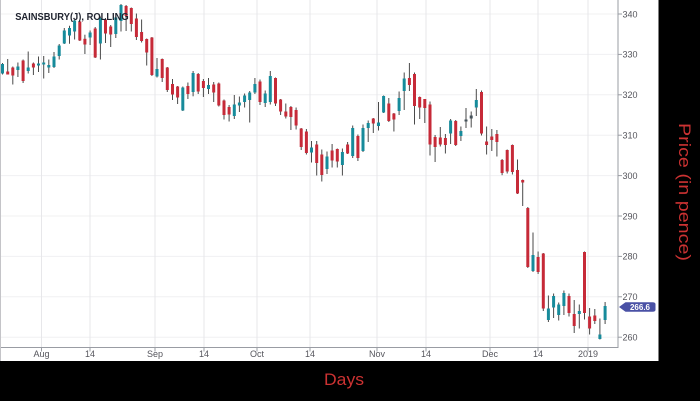 This screenshot has height=401, width=700. I want to click on svg-text: Nov, so click(377, 354).